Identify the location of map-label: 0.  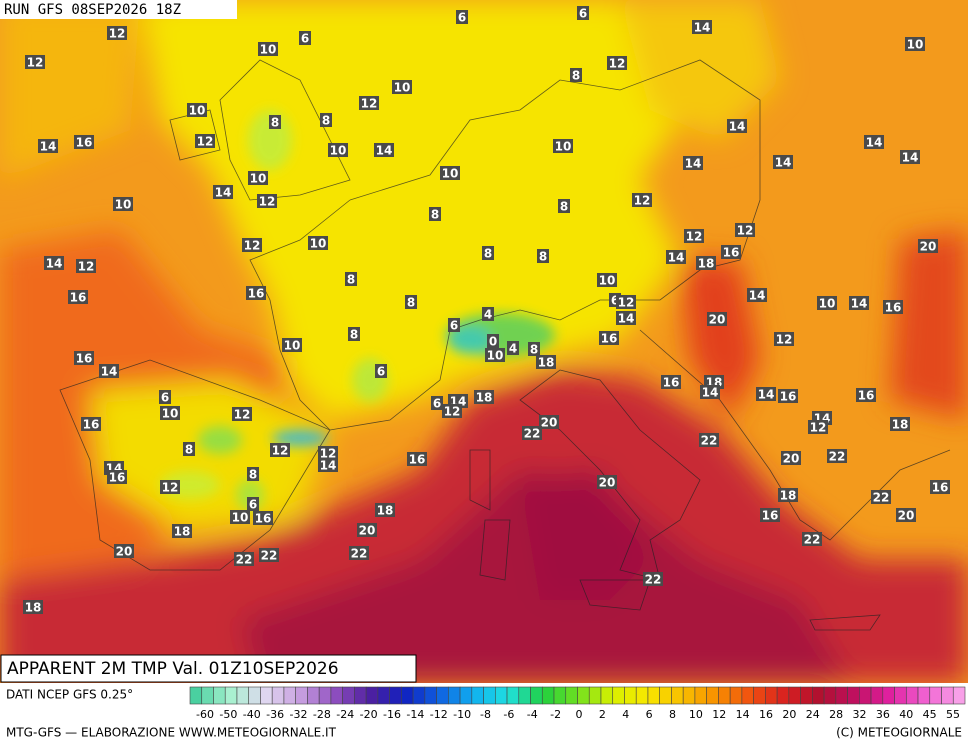
(493, 342).